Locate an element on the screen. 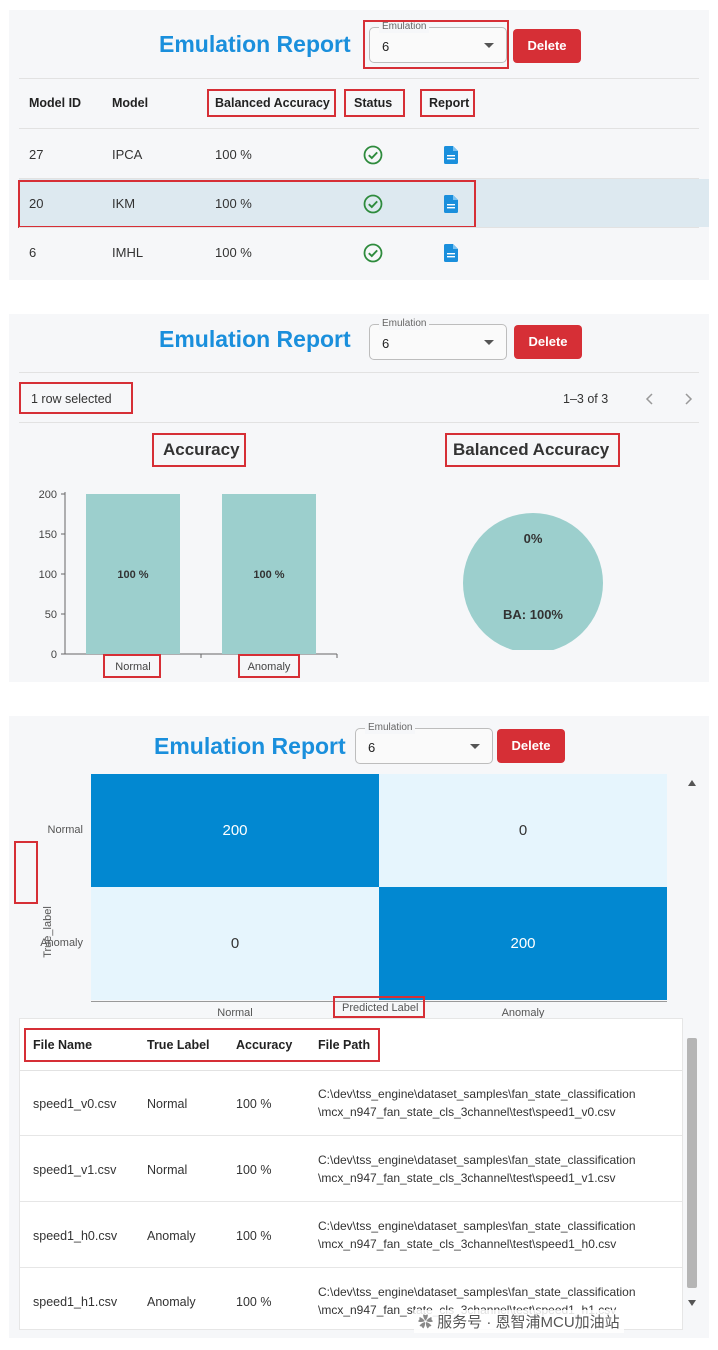 Image resolution: width=718 pixels, height=1350 pixels. y-tick-label: Normal is located at coordinates (65, 829).